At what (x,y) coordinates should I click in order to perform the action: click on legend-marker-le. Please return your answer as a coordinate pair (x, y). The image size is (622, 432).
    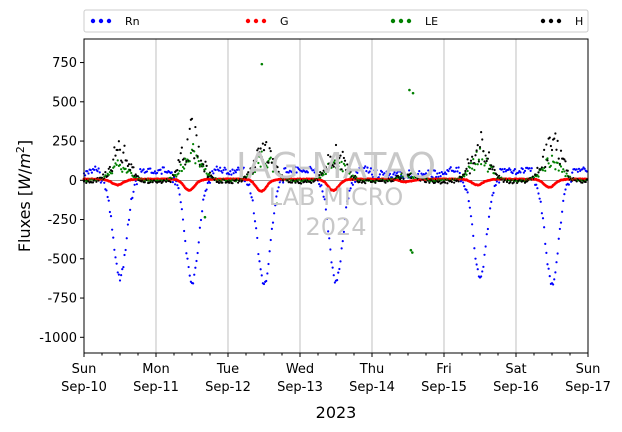
    Looking at the image, I should click on (393, 21).